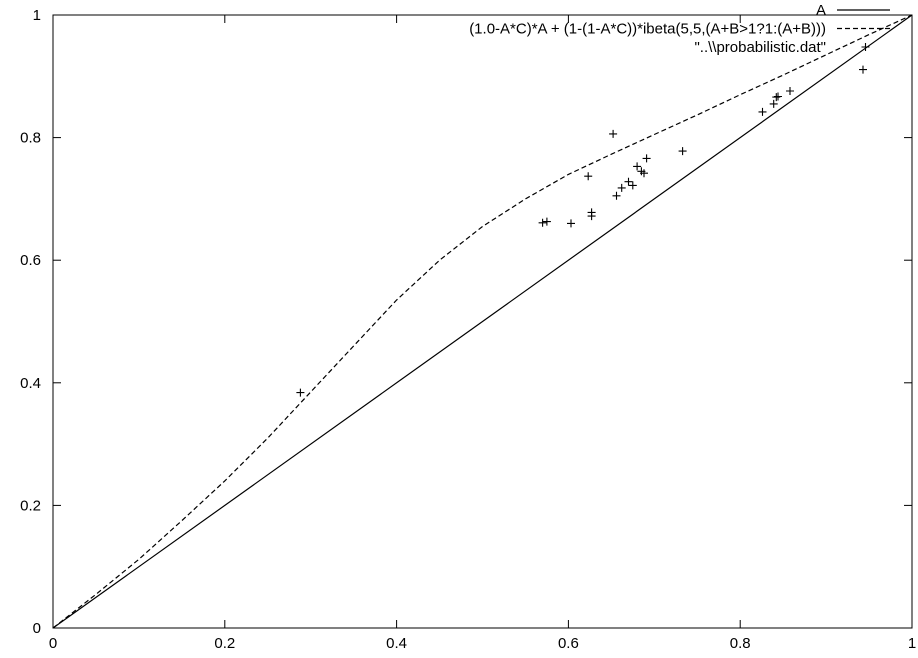  Describe the element at coordinates (37, 15) in the screenshot. I see `y-tick-label: 1` at that location.